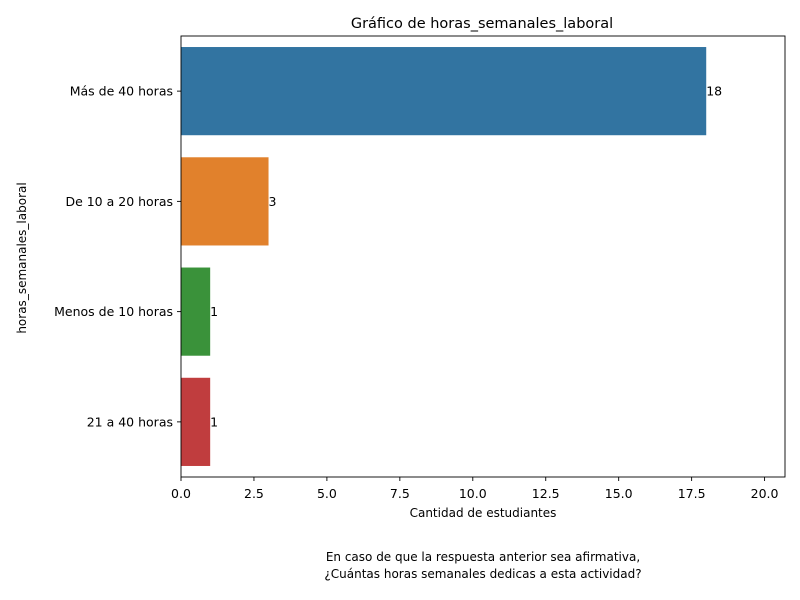 The image size is (800, 600). What do you see at coordinates (22, 257) in the screenshot?
I see `y-axis-label: horas_semanales_laboral` at bounding box center [22, 257].